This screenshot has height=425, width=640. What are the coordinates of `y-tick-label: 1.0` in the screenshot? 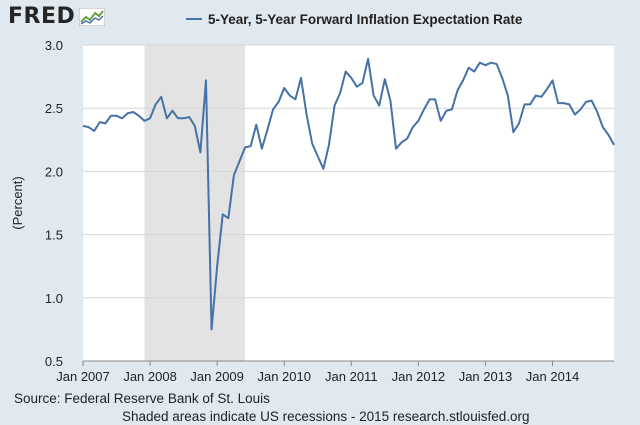 It's located at (54, 298).